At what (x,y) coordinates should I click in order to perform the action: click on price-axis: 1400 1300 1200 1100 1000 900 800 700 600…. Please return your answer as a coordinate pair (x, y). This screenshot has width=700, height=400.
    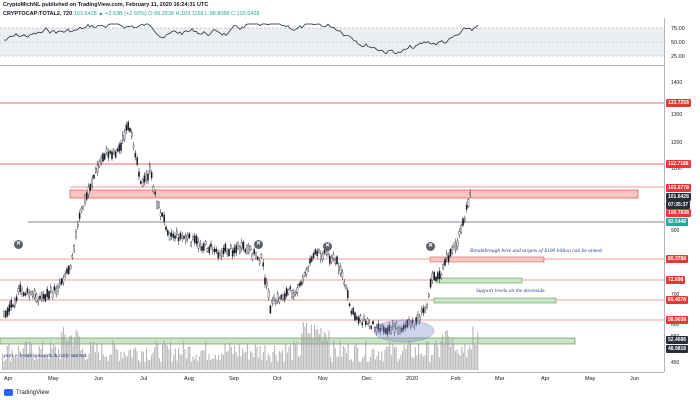
    Looking at the image, I should click on (682, 219).